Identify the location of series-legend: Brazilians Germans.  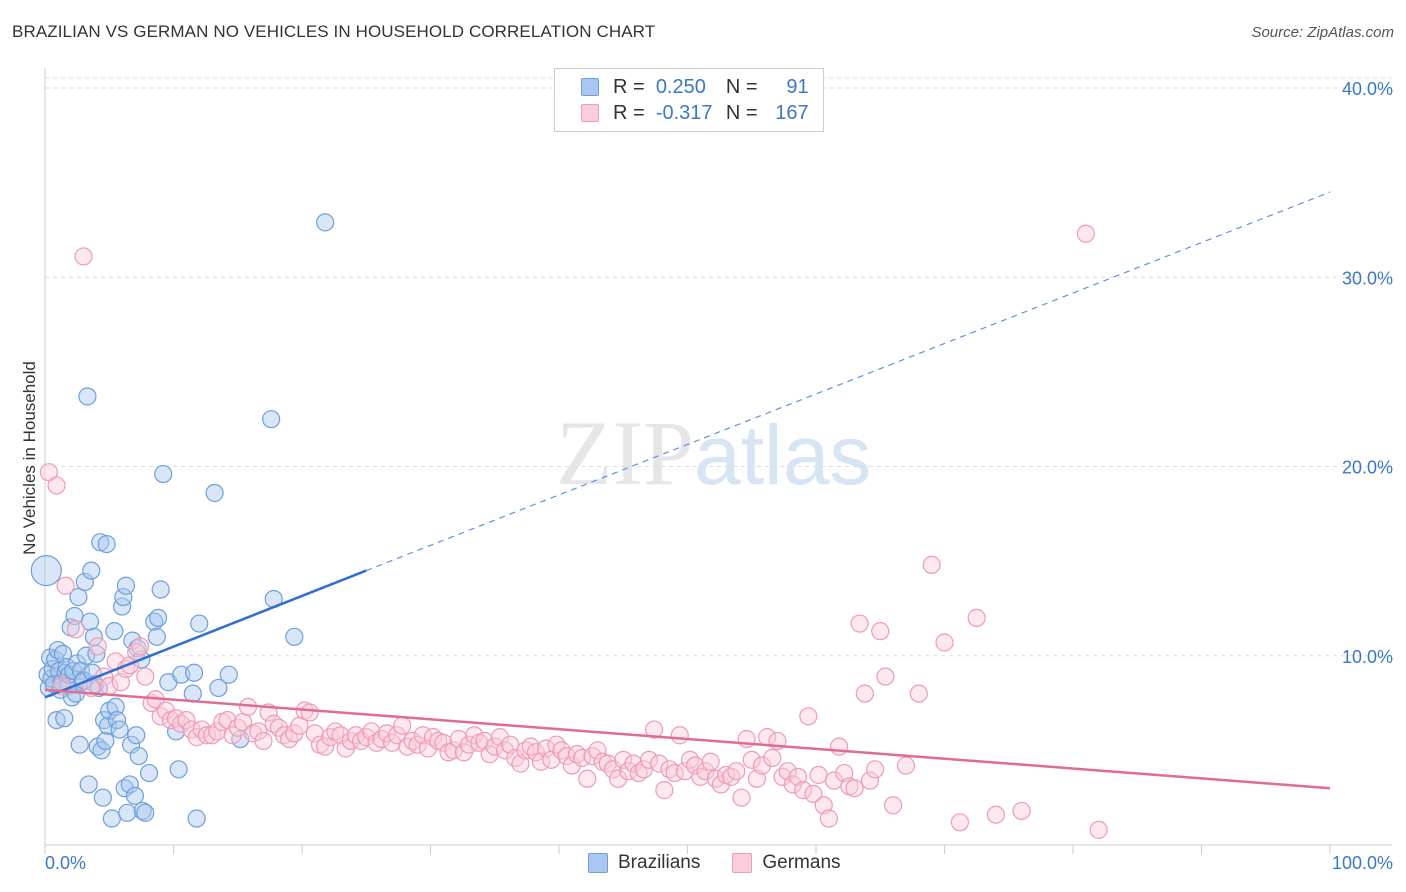
(730, 863).